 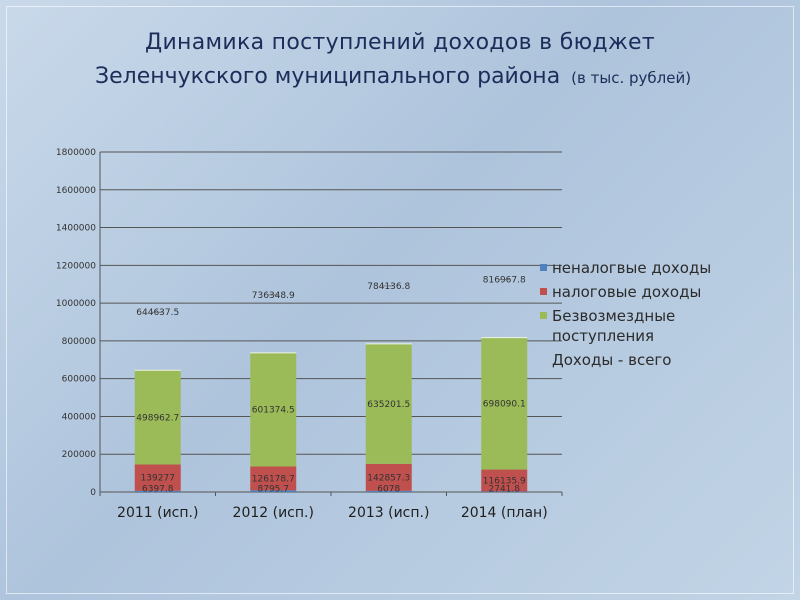 I want to click on legend-swatch-free, so click(x=543, y=315).